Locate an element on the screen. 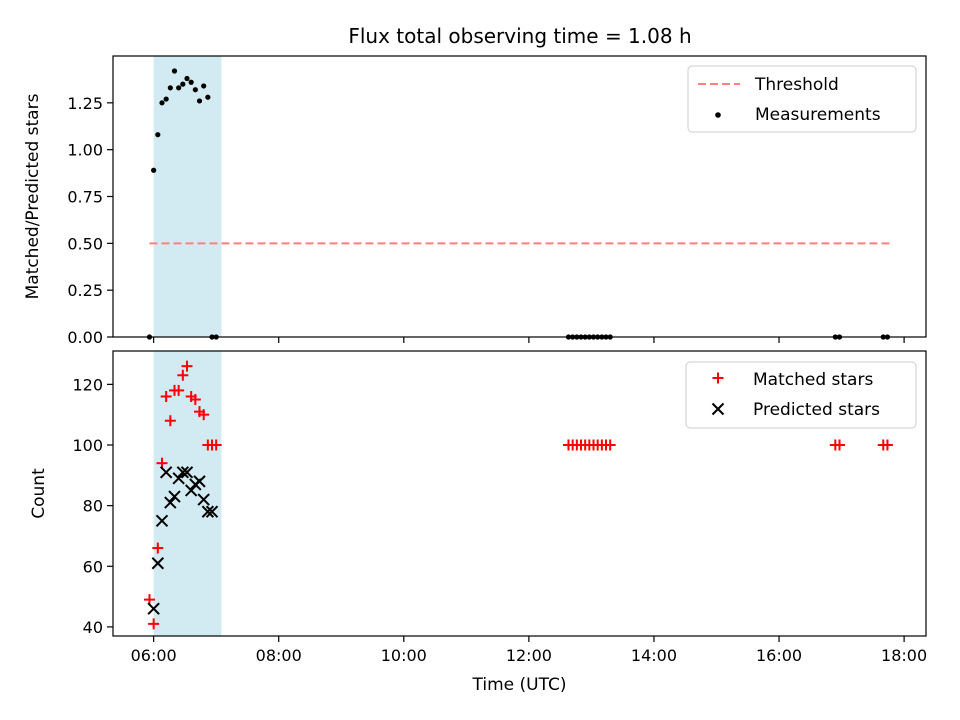 This screenshot has width=960, height=720. top-legend: Threshold Measurements is located at coordinates (802, 99).